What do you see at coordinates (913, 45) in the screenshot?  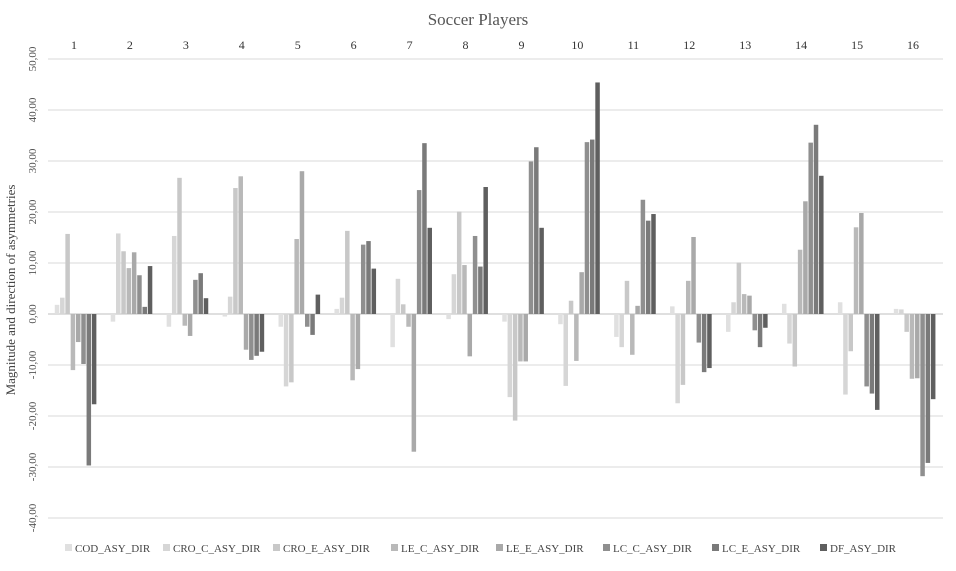 I see `category-label: 16` at bounding box center [913, 45].